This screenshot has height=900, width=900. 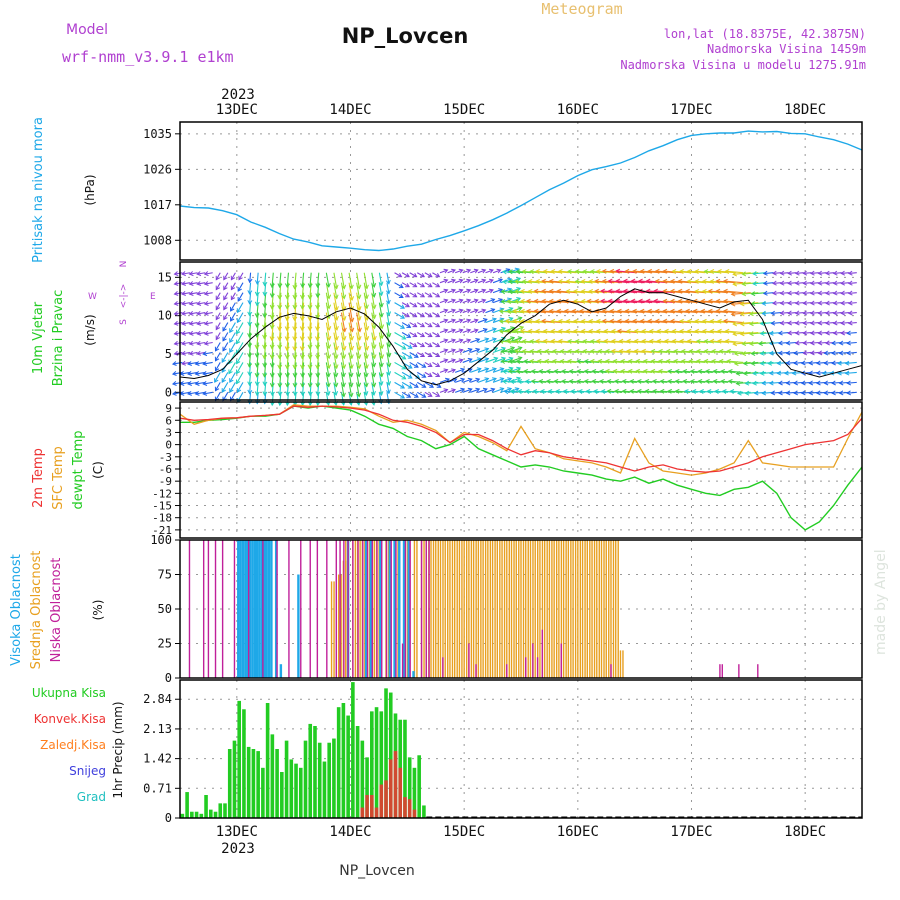 I want to click on y-tick-label: 1.42, so click(x=157, y=759).